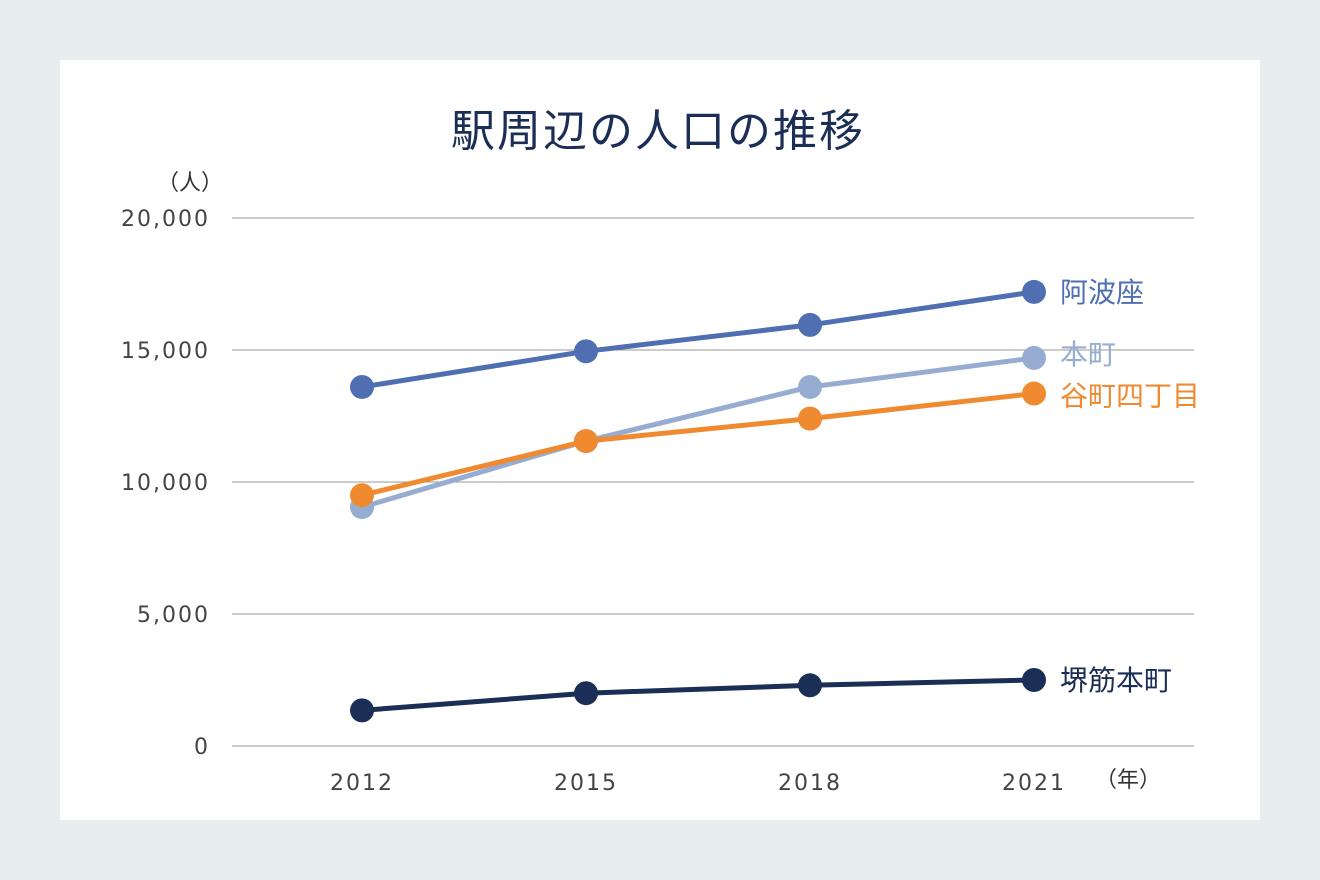 The width and height of the screenshot is (1320, 880). What do you see at coordinates (1088, 354) in the screenshot?
I see `series-label: 本町` at bounding box center [1088, 354].